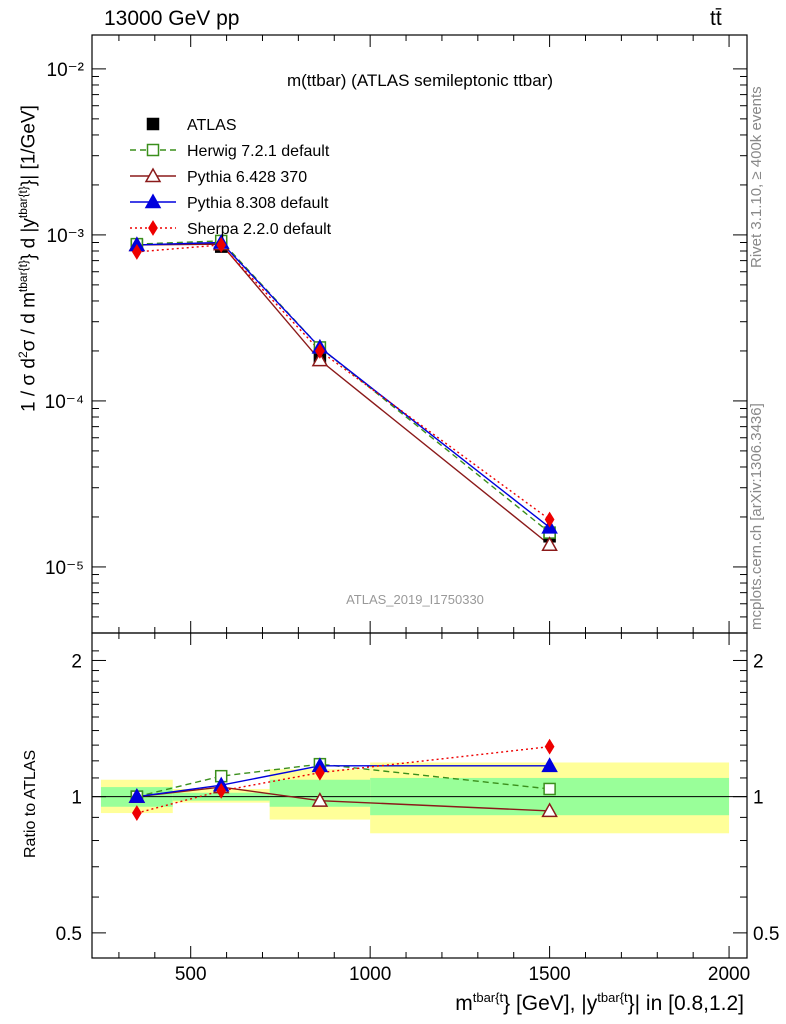 This screenshot has width=786, height=1024. I want to click on mcplots-credit-text: mcplots.cern.ch [arXiv:1306.3436], so click(756, 516).